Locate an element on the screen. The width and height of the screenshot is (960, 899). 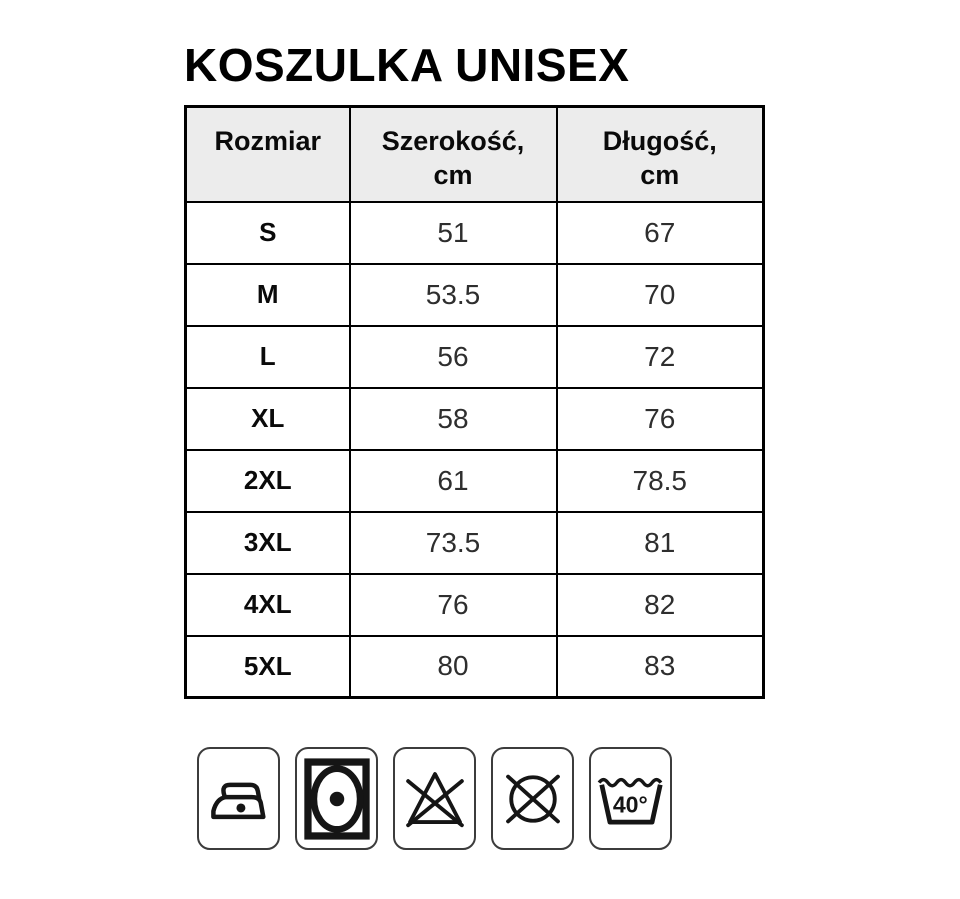
size-cell: 5XL is located at coordinates (267, 666).